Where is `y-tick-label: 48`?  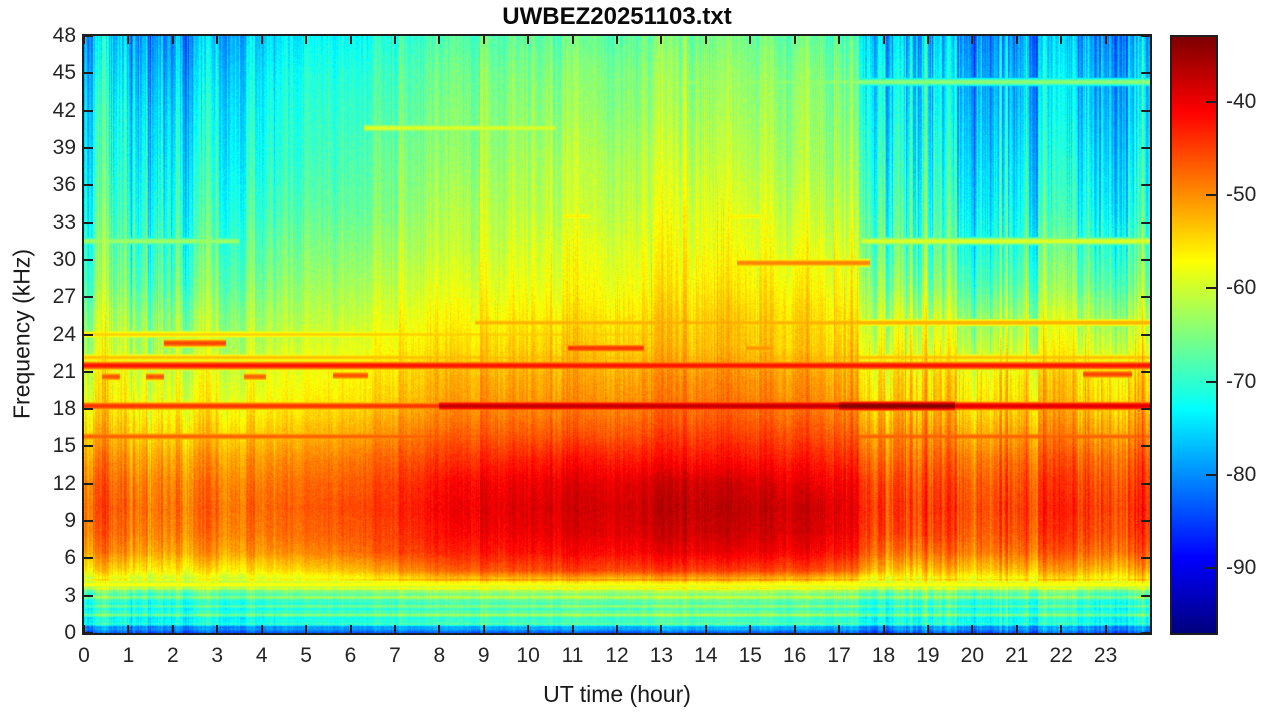 y-tick-label: 48 is located at coordinates (64, 35).